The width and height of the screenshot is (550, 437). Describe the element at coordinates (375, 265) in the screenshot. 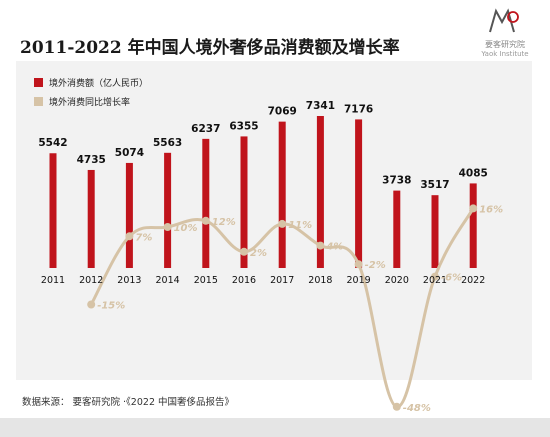

I see `rate-label: -2%` at that location.